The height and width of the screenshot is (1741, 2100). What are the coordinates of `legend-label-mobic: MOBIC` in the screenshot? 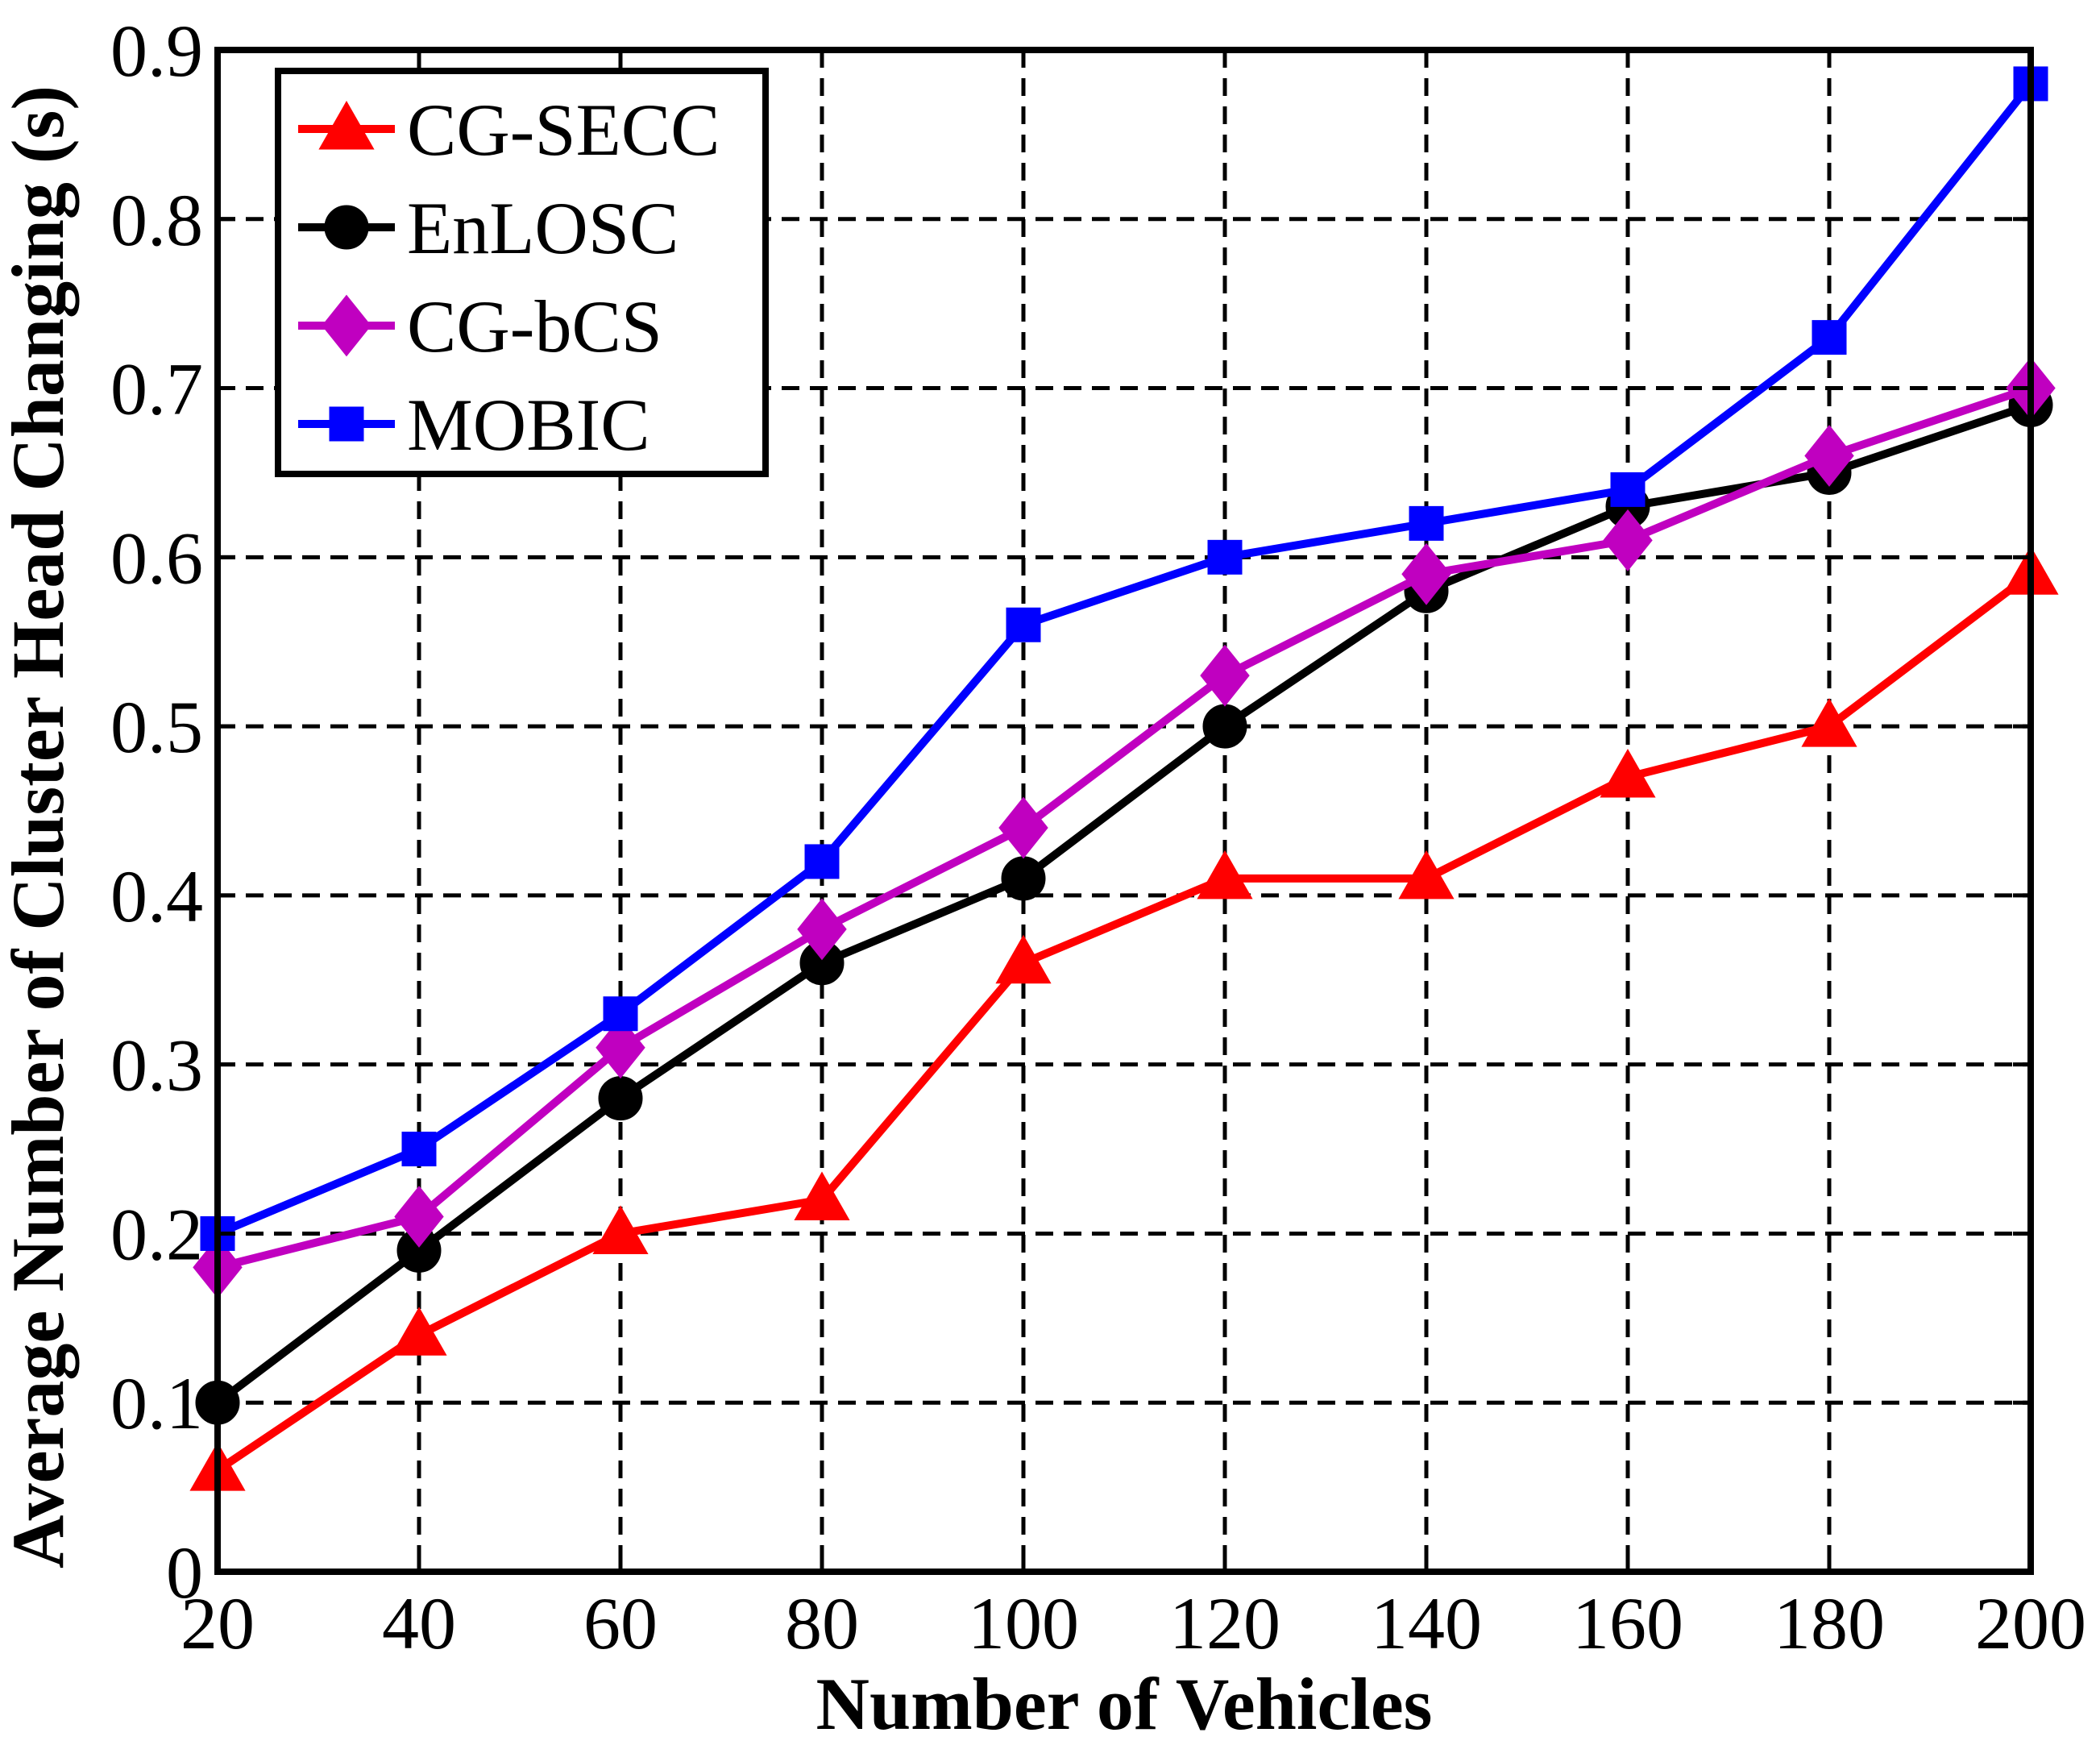 It's located at (528, 425).